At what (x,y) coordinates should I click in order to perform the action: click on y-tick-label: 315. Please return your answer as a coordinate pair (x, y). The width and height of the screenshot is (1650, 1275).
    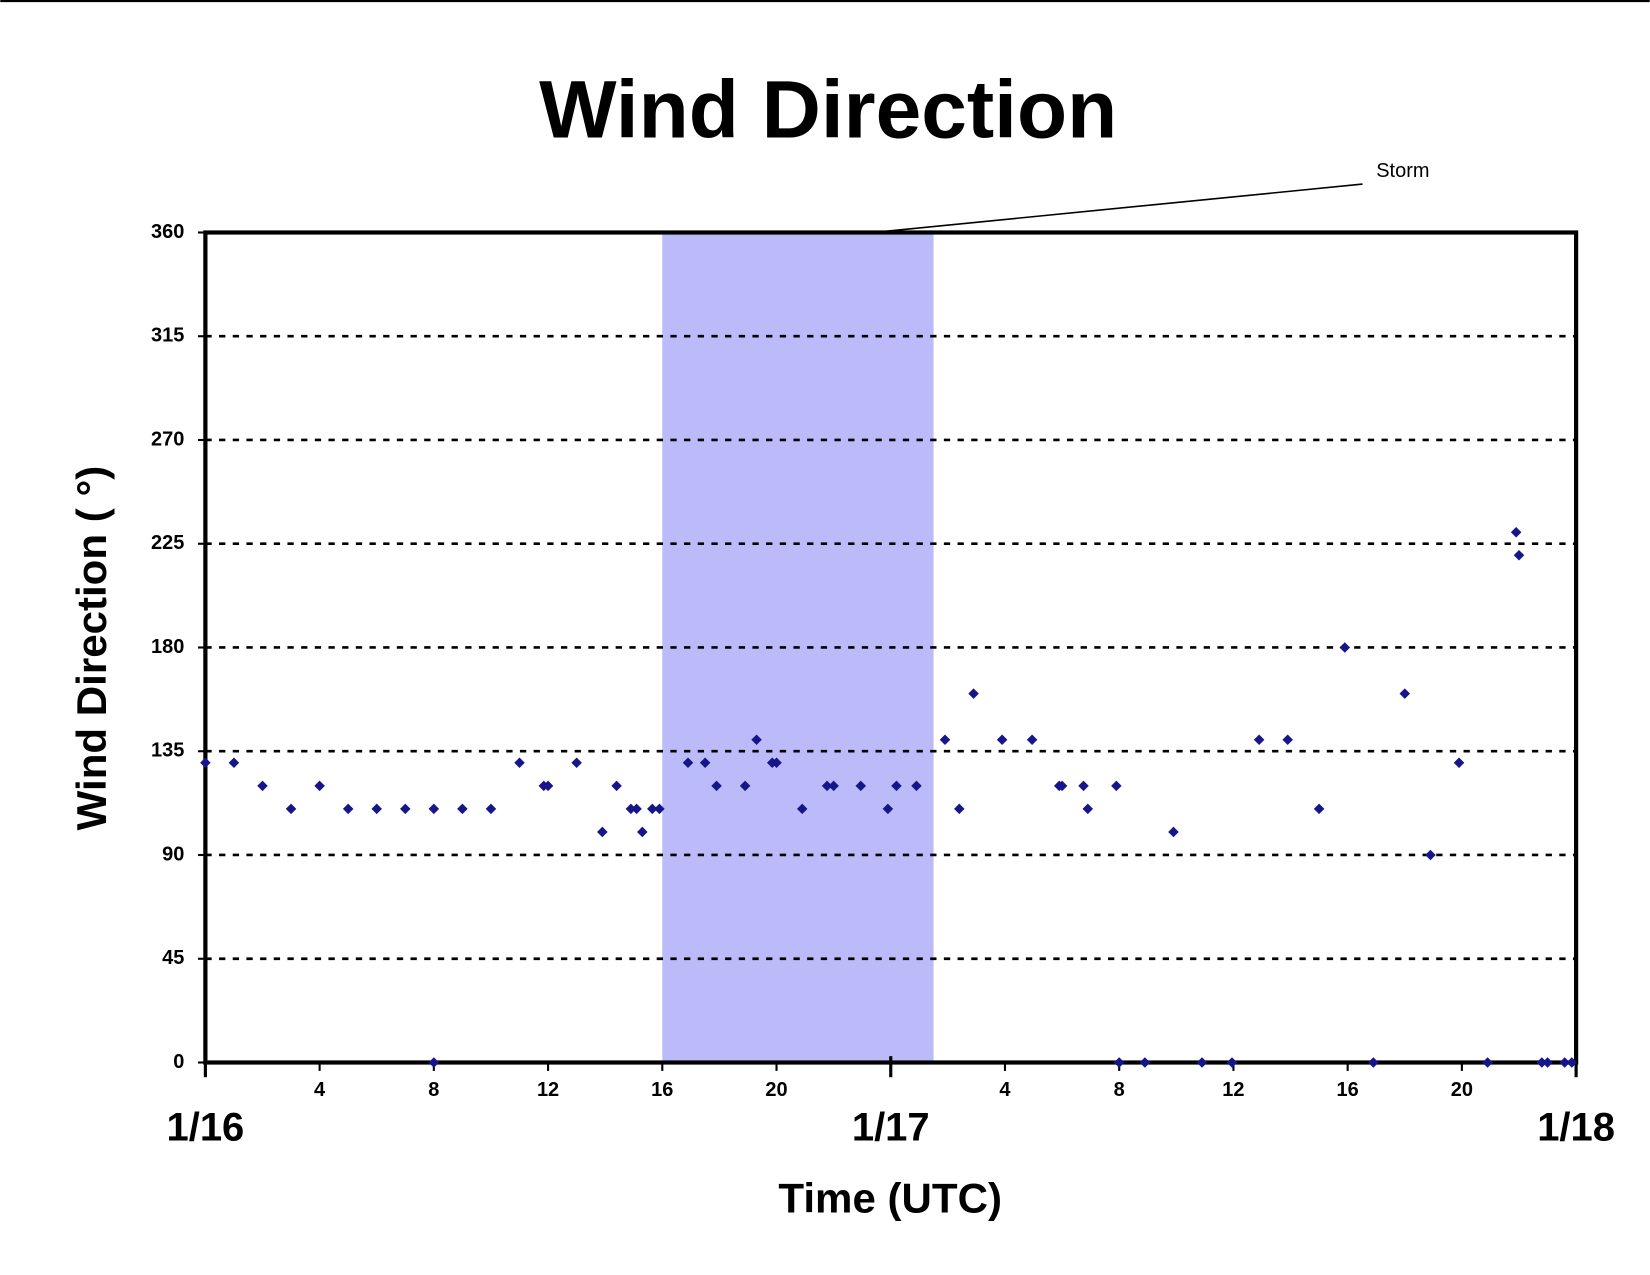
    Looking at the image, I should click on (167, 336).